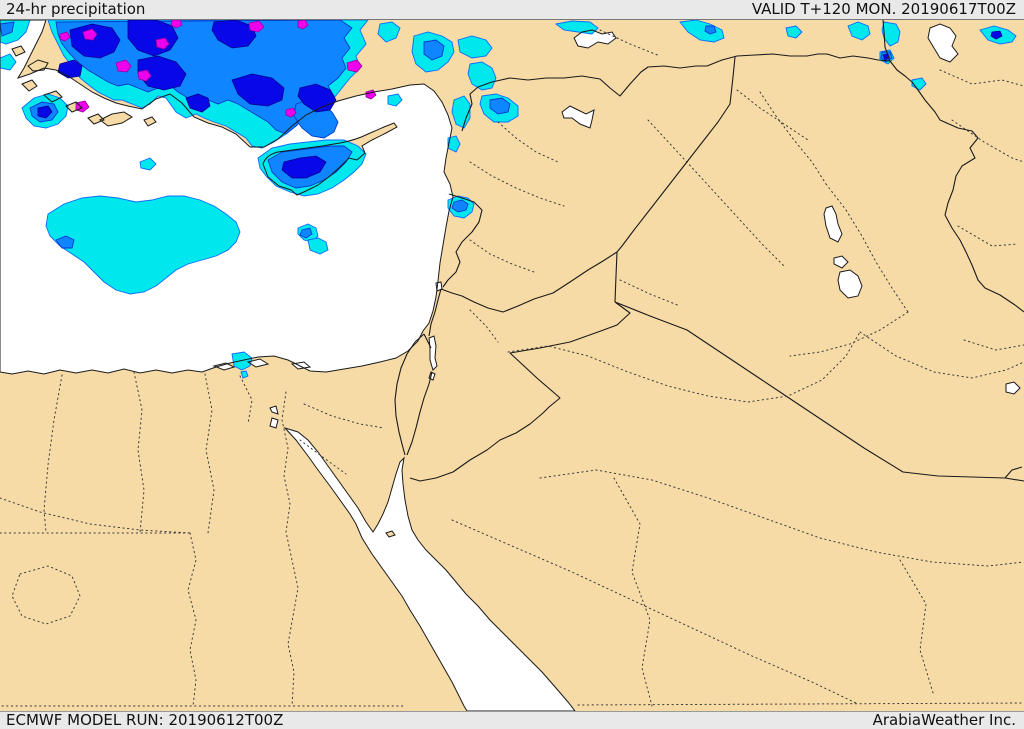 The height and width of the screenshot is (729, 1024). What do you see at coordinates (145, 720) in the screenshot?
I see `model-run-label: ECMWF MODEL RUN: 20190612T00Z` at bounding box center [145, 720].